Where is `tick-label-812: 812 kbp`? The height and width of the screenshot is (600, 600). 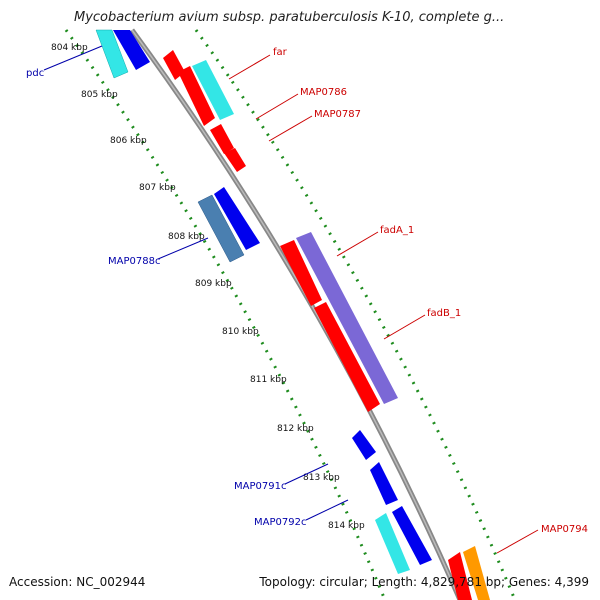 tick-label-812: 812 kbp is located at coordinates (295, 429).